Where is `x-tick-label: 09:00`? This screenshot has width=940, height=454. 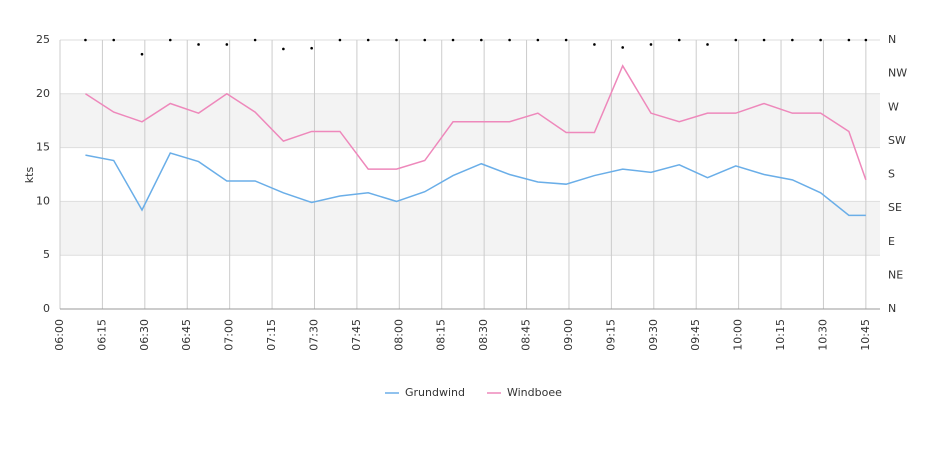
x-tick-label: 09:00 is located at coordinates (568, 335).